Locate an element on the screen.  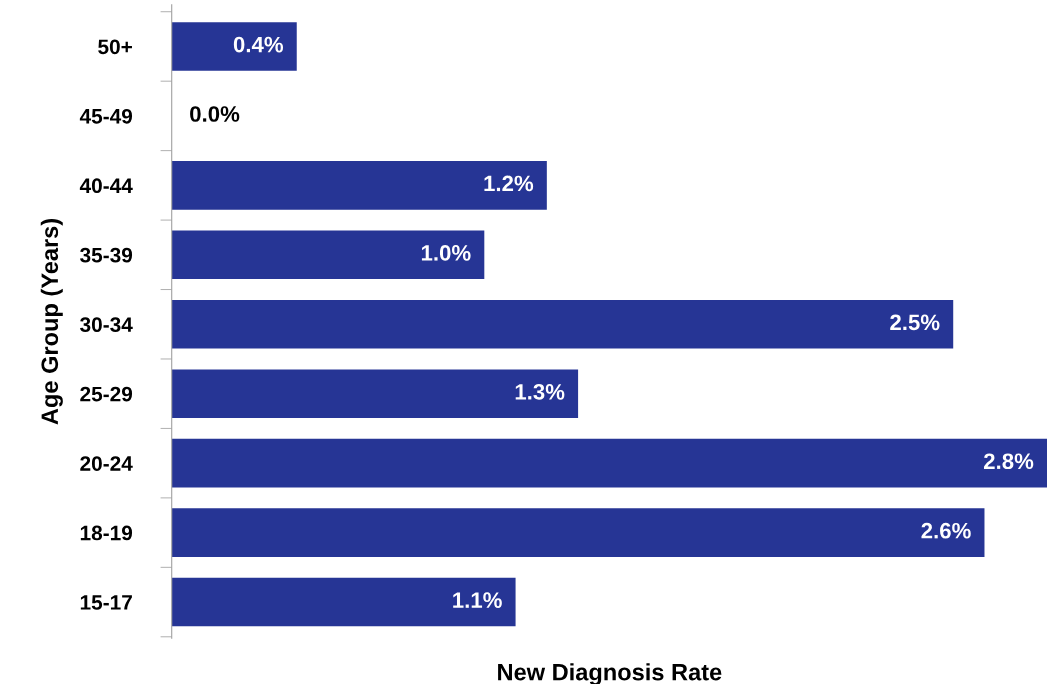
data-label: 1.2% is located at coordinates (509, 183).